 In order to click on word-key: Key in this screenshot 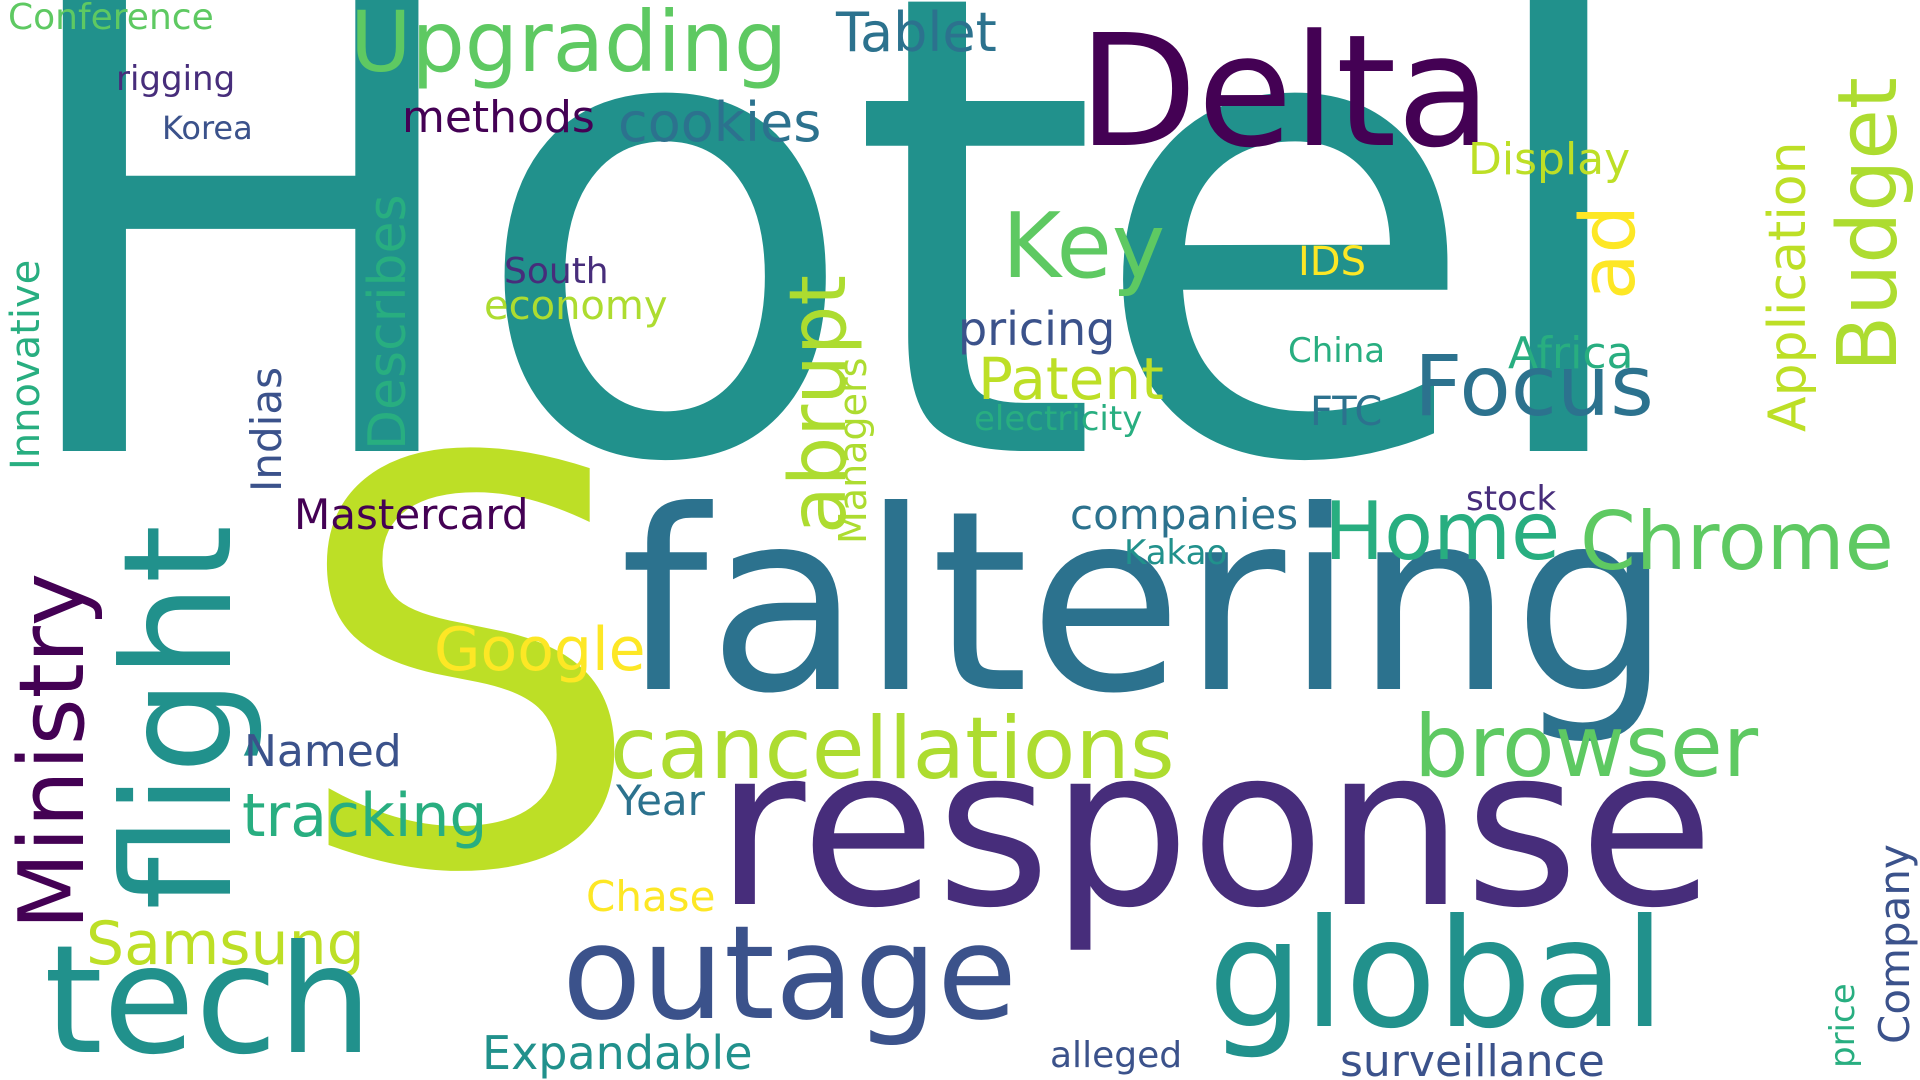, I will do `click(1084, 246)`.